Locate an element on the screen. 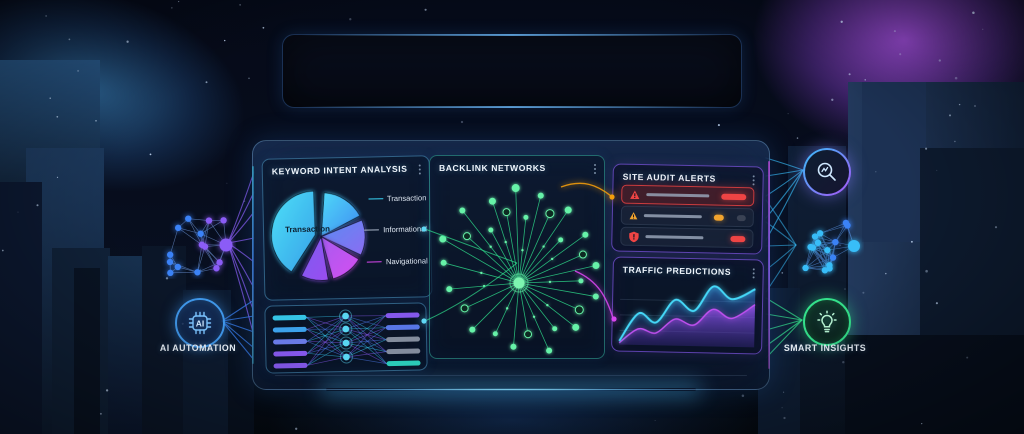  screen-bottom-glow is located at coordinates (511, 389).